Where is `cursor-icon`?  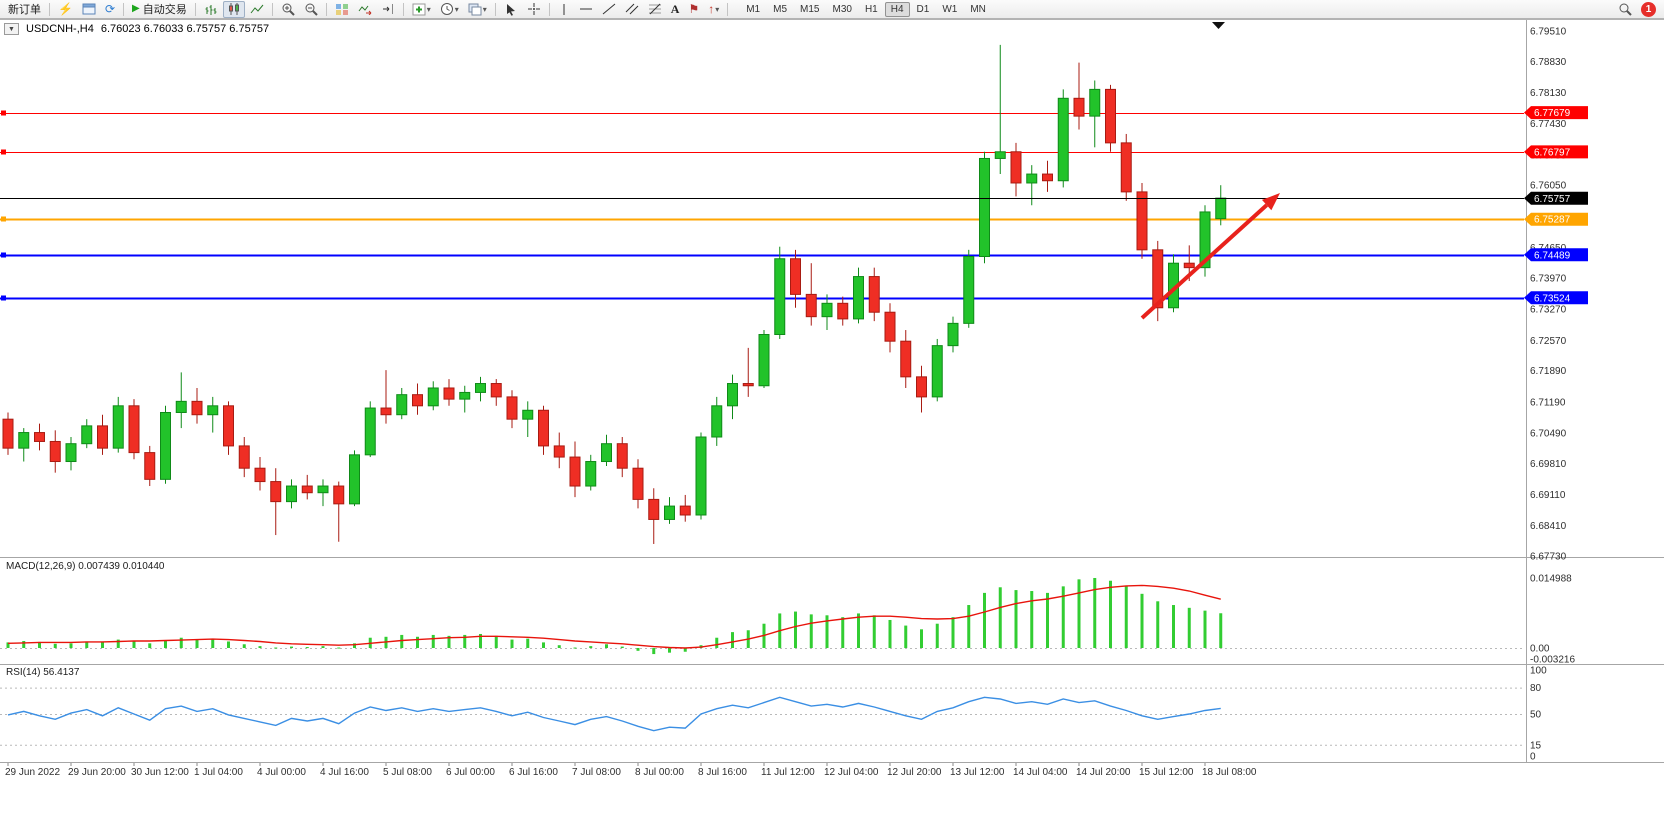
cursor-icon is located at coordinates (510, 10).